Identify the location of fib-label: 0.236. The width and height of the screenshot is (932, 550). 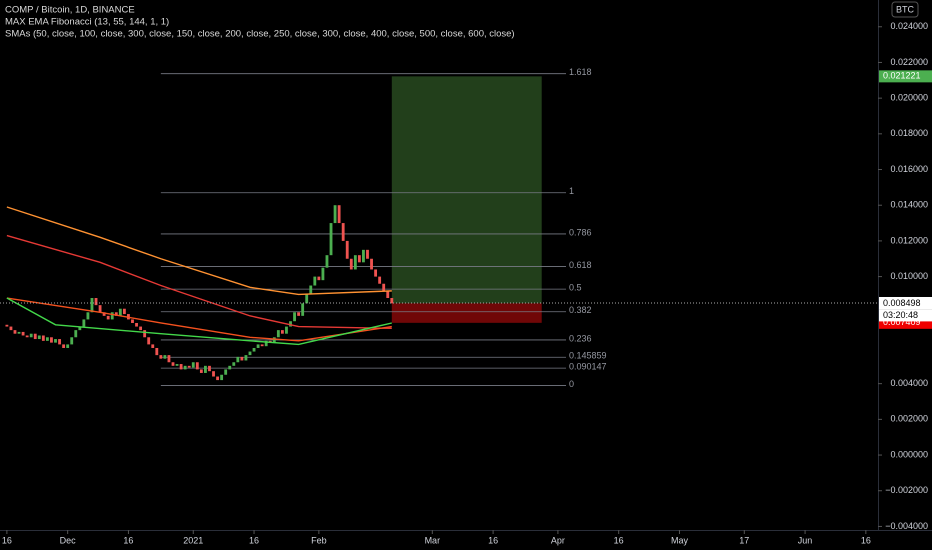
(580, 338).